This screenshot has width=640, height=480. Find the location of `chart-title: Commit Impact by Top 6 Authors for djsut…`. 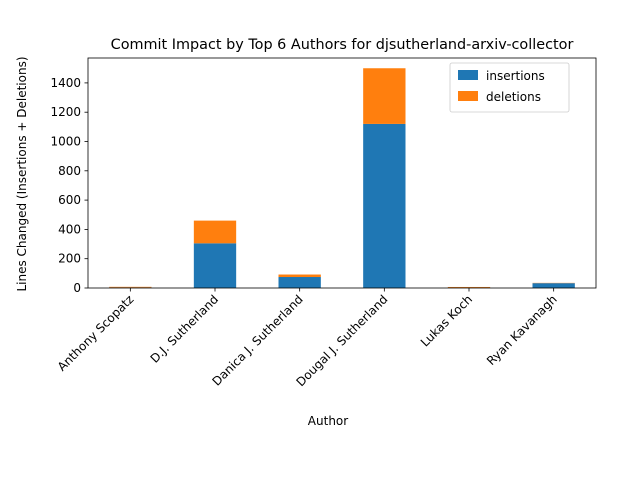

chart-title: Commit Impact by Top 6 Authors for djsut… is located at coordinates (342, 45).